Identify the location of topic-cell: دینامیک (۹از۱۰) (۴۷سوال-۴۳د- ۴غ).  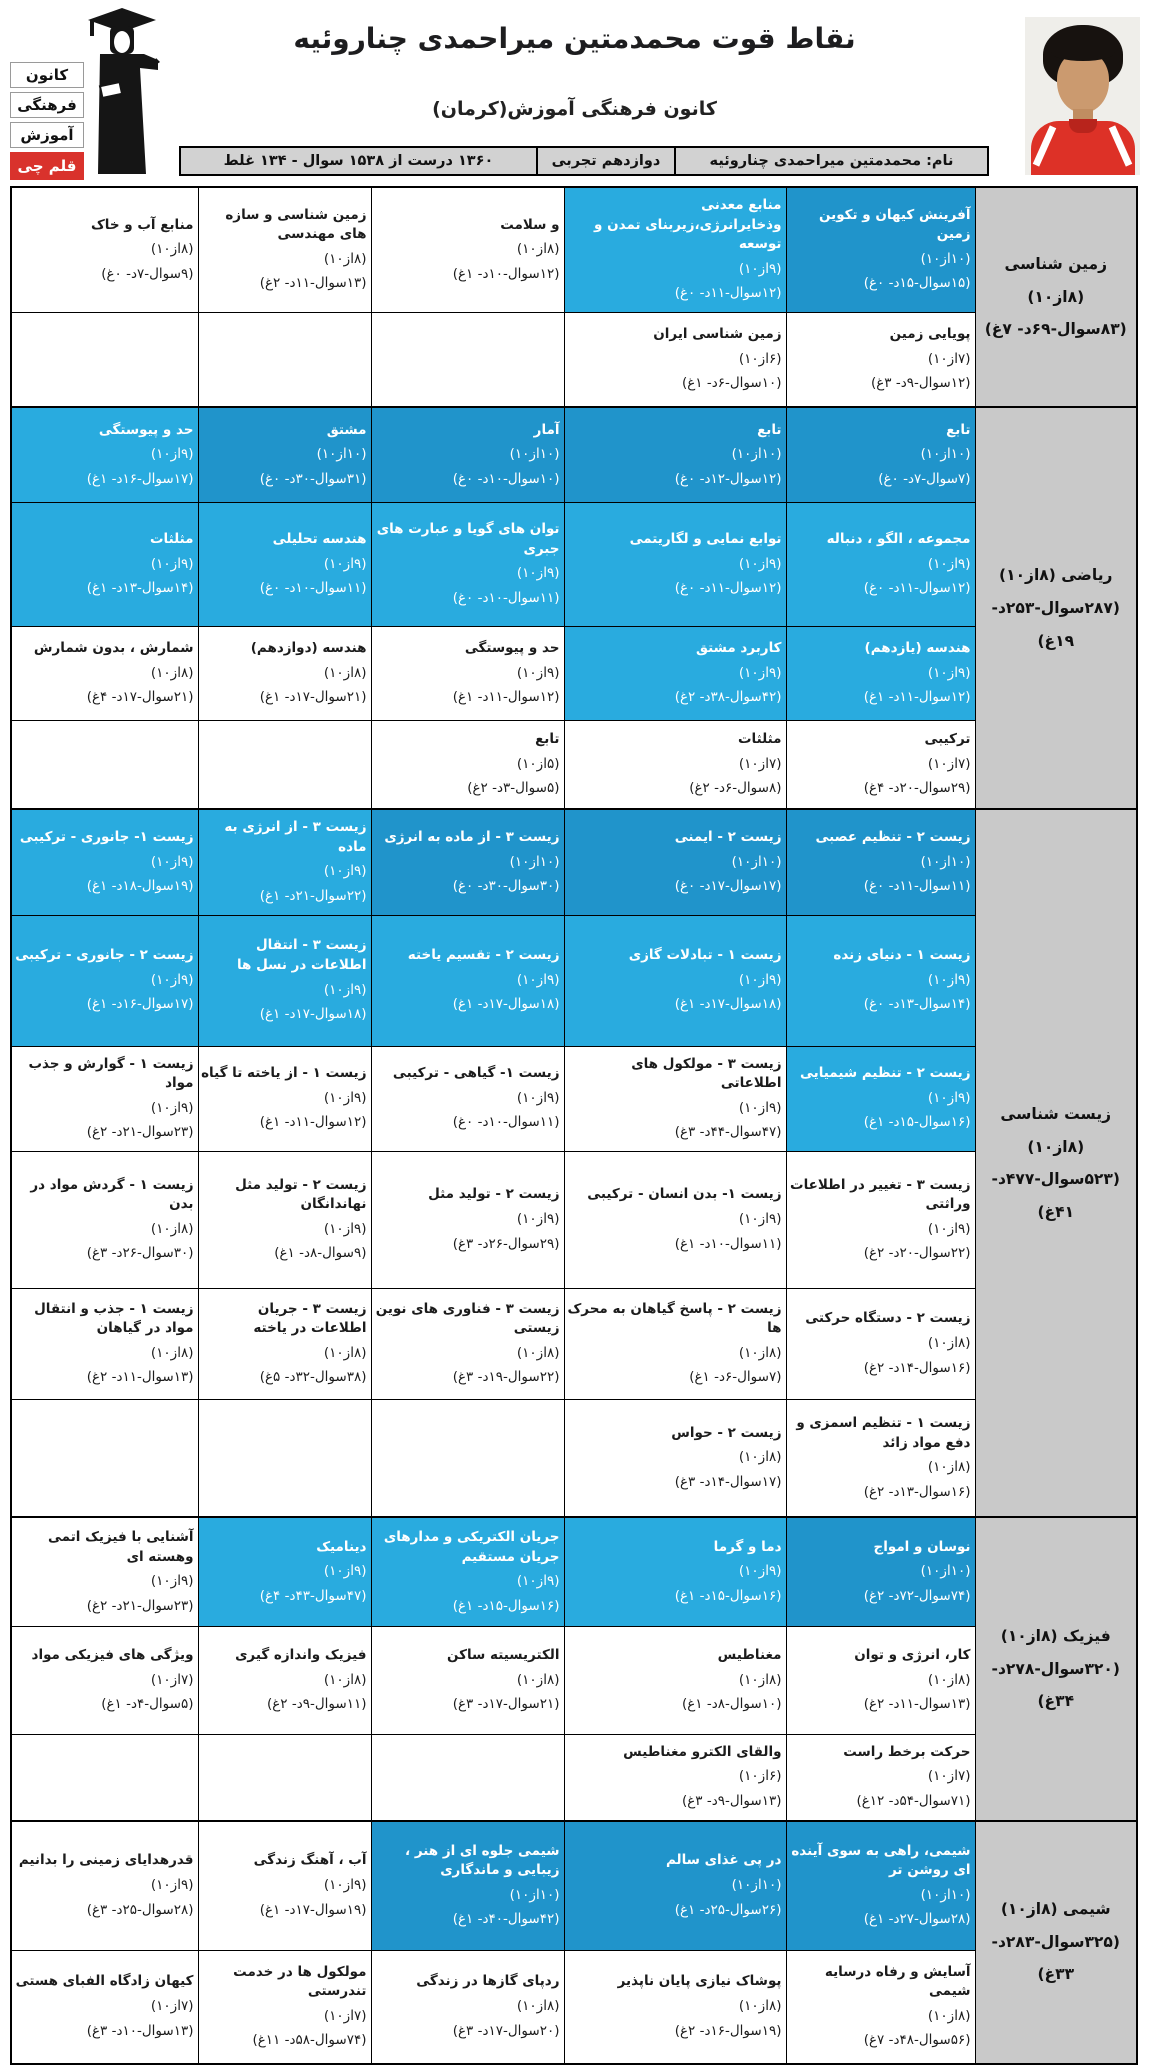
(284, 1571).